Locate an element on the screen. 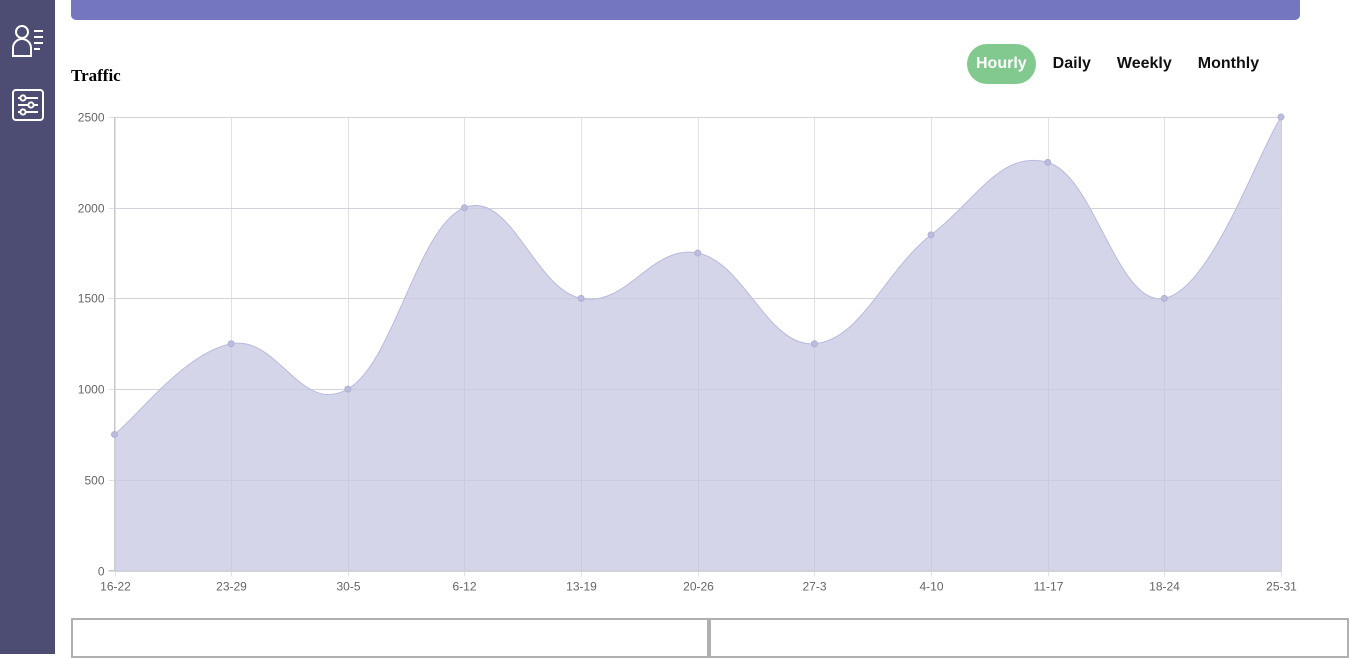 The image size is (1349, 658). y-tick-label: 2500 is located at coordinates (91, 118).